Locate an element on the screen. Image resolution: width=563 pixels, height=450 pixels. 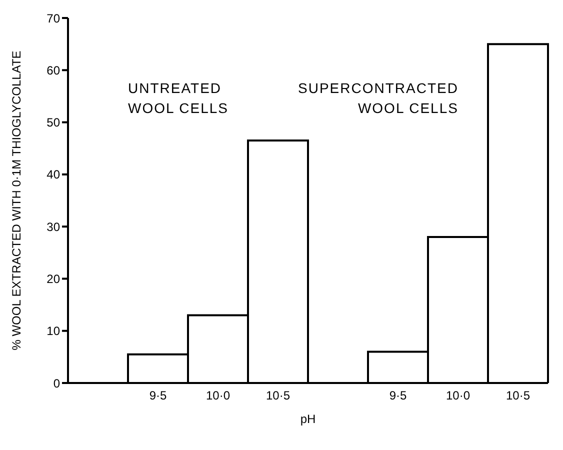
y-axis-title: % WOOL EXTRACTED WITH 0·1M THIOGLYCOLLATE is located at coordinates (16, 200).